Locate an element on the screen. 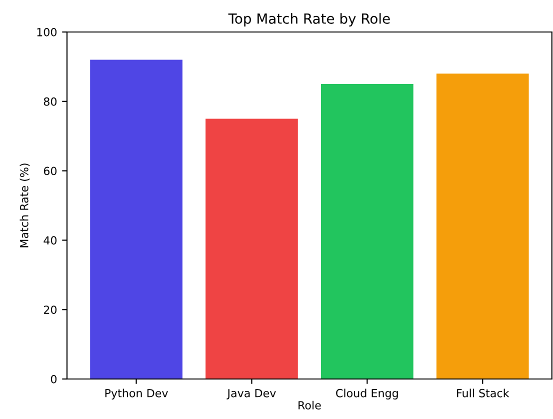 This screenshot has height=419, width=553. y-tick-label: 0 is located at coordinates (53, 379).